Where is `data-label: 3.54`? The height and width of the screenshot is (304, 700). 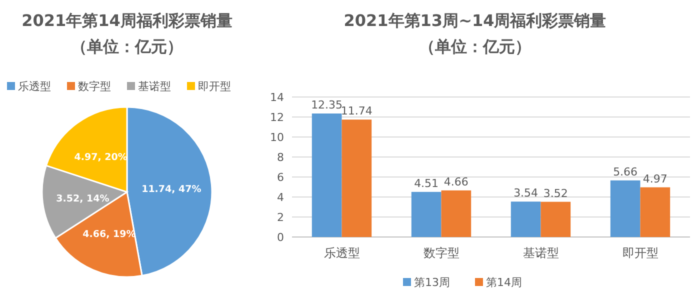
data-label: 3.54 is located at coordinates (526, 193).